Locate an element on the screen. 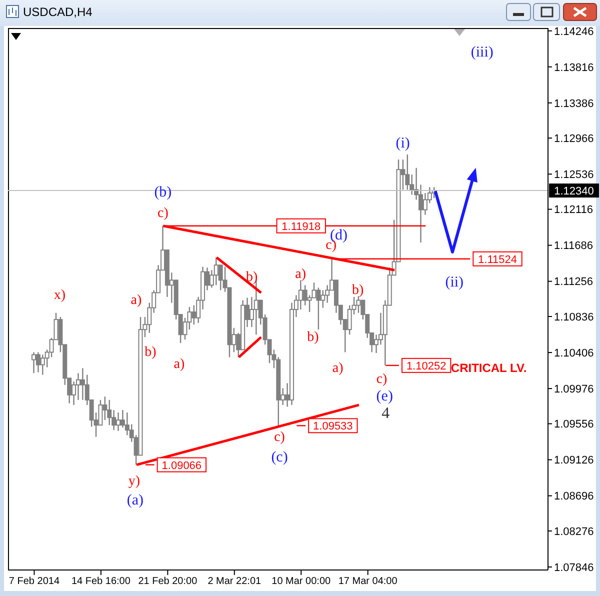 This screenshot has width=600, height=596. x-tick-label: 10 Mar 00:00 is located at coordinates (302, 582).